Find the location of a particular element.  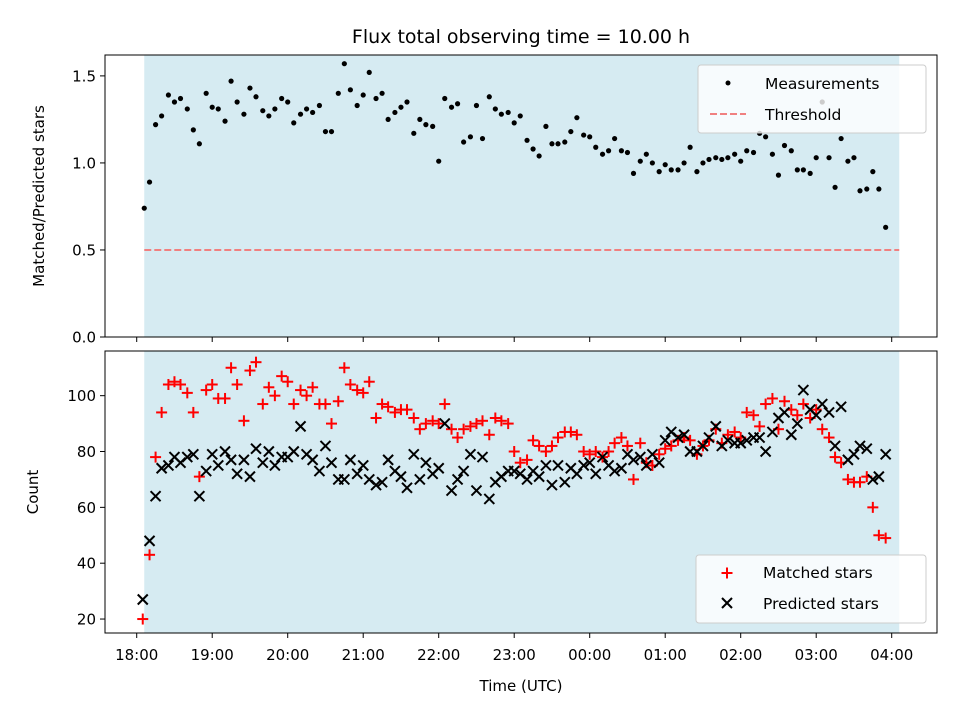

y-tick-label: 40 is located at coordinates (86, 564).